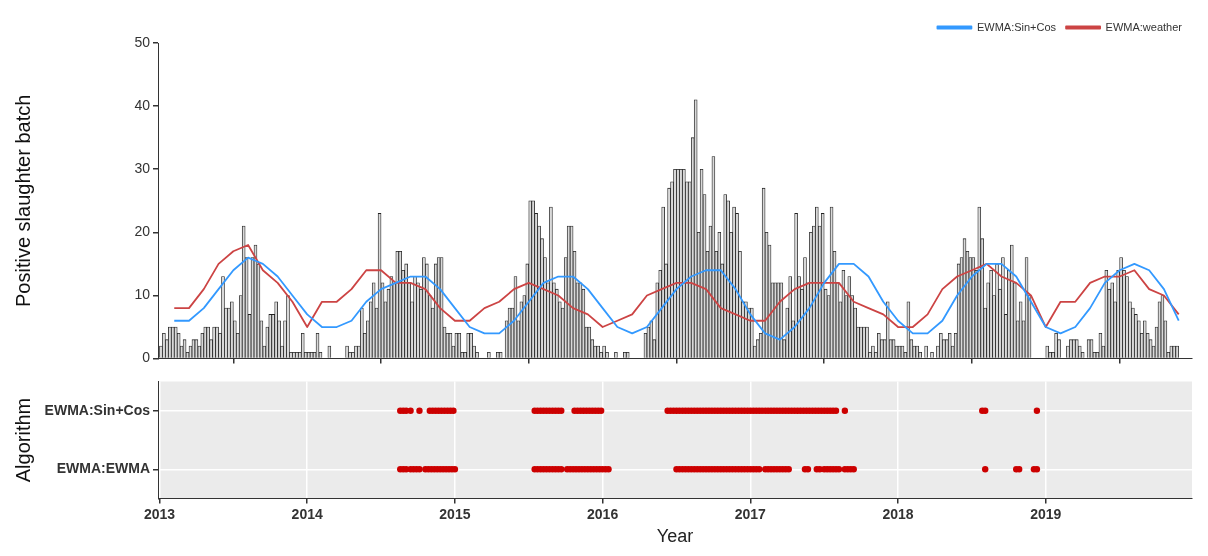 The image size is (1208, 556). Describe the element at coordinates (455, 513) in the screenshot. I see `x-tick-label: 2015` at that location.